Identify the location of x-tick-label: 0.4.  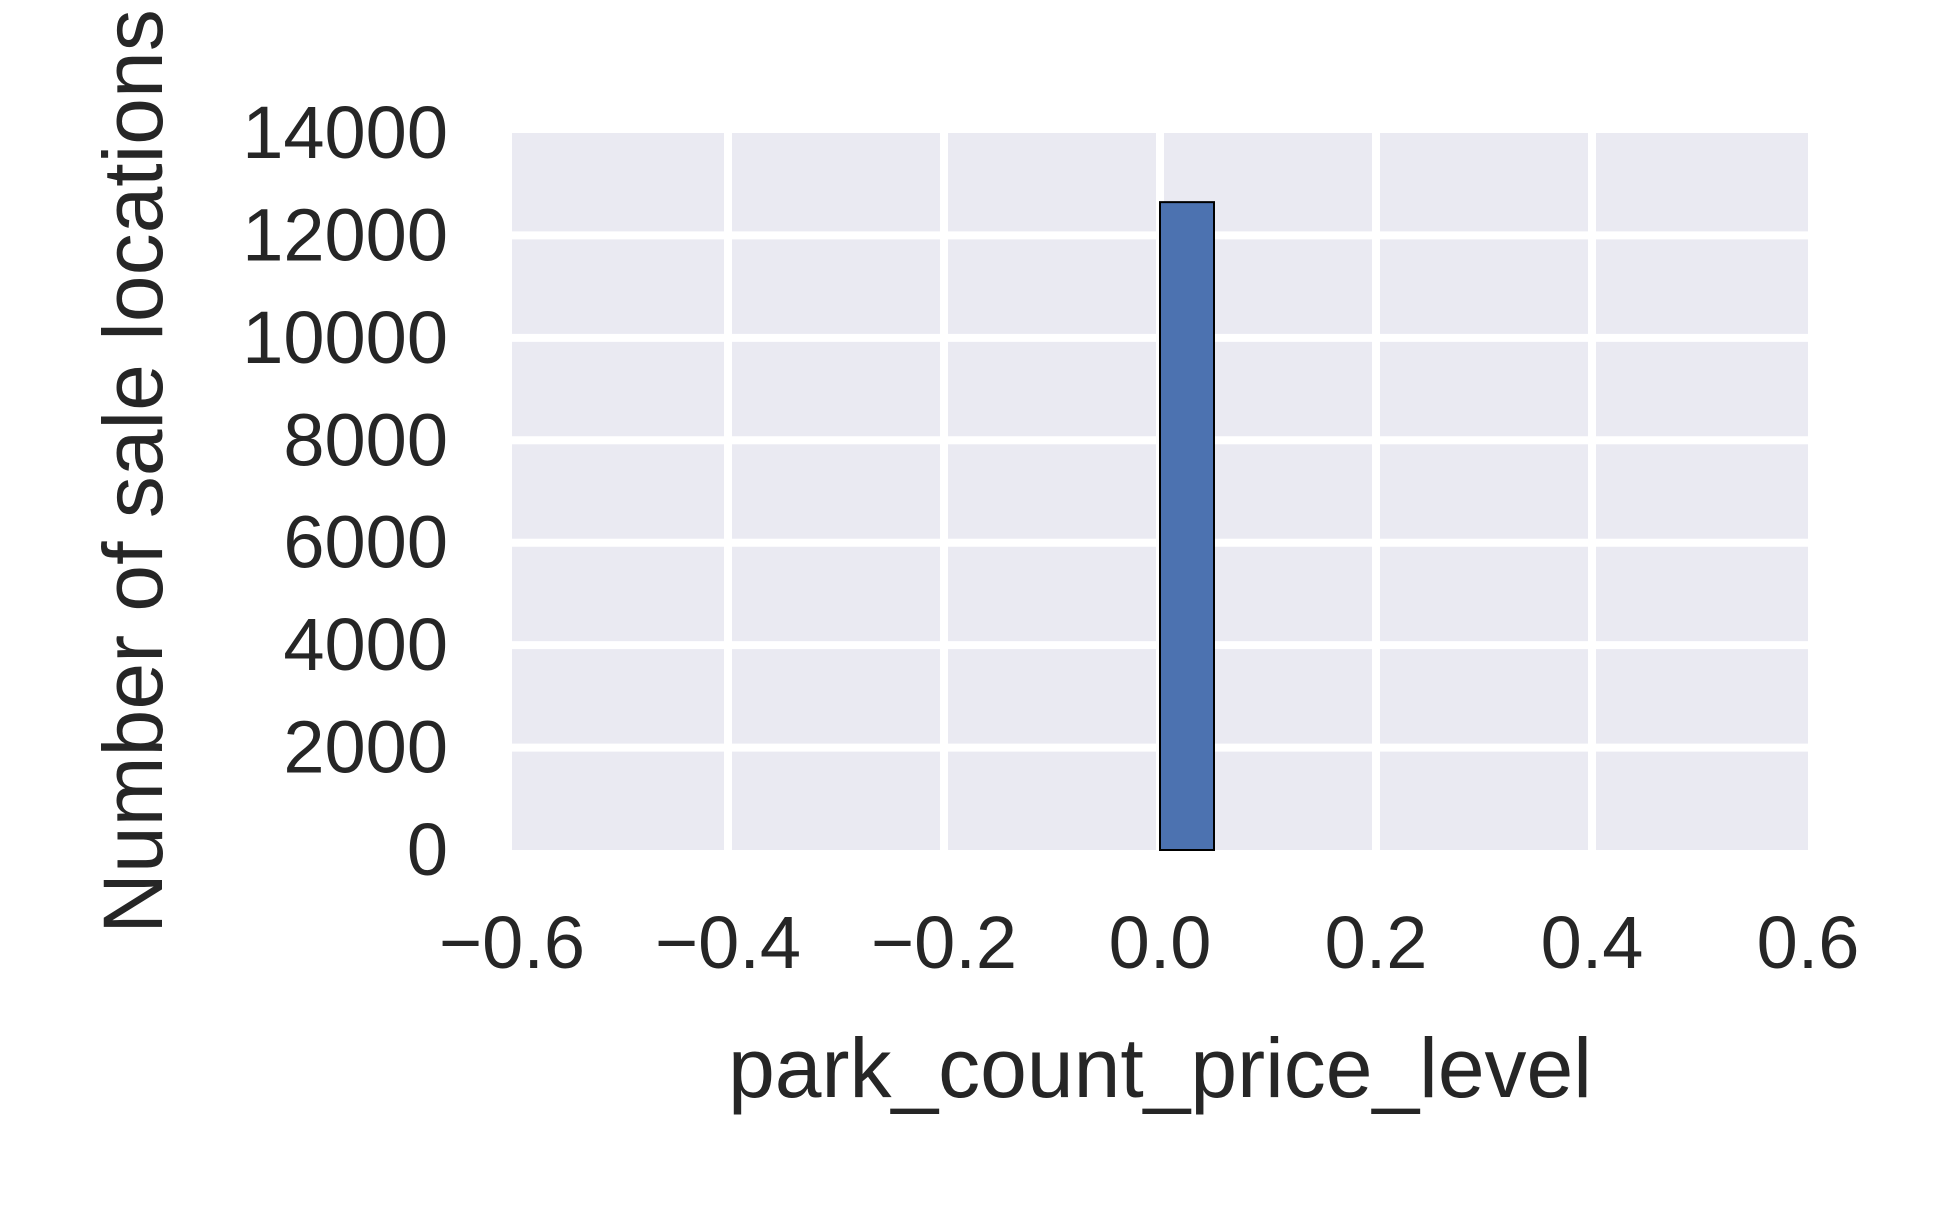
(1592, 942).